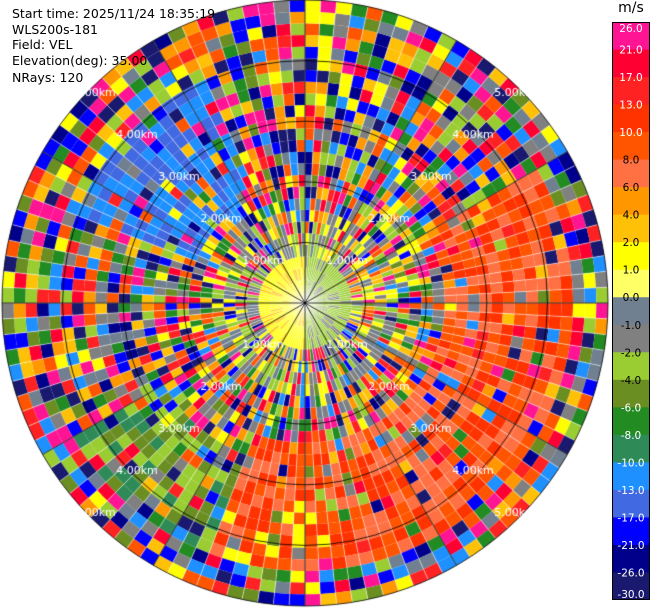  Describe the element at coordinates (630, 133) in the screenshot. I see `colorbar-tick-label: 10.0` at that location.